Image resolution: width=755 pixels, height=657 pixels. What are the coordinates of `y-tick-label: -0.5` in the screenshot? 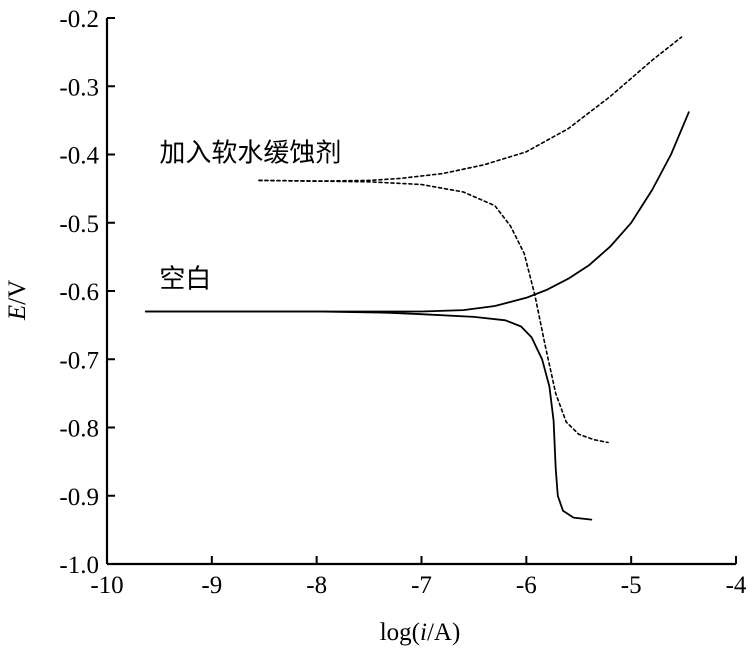 It's located at (79, 224).